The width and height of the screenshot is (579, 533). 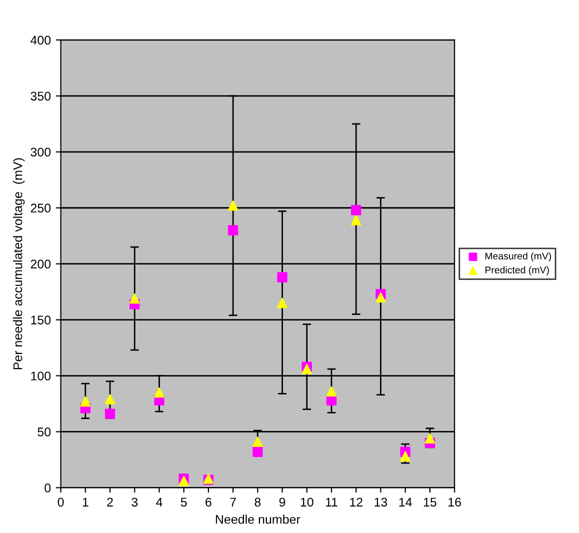 I want to click on y-tick-label: 0, so click(x=47, y=487).